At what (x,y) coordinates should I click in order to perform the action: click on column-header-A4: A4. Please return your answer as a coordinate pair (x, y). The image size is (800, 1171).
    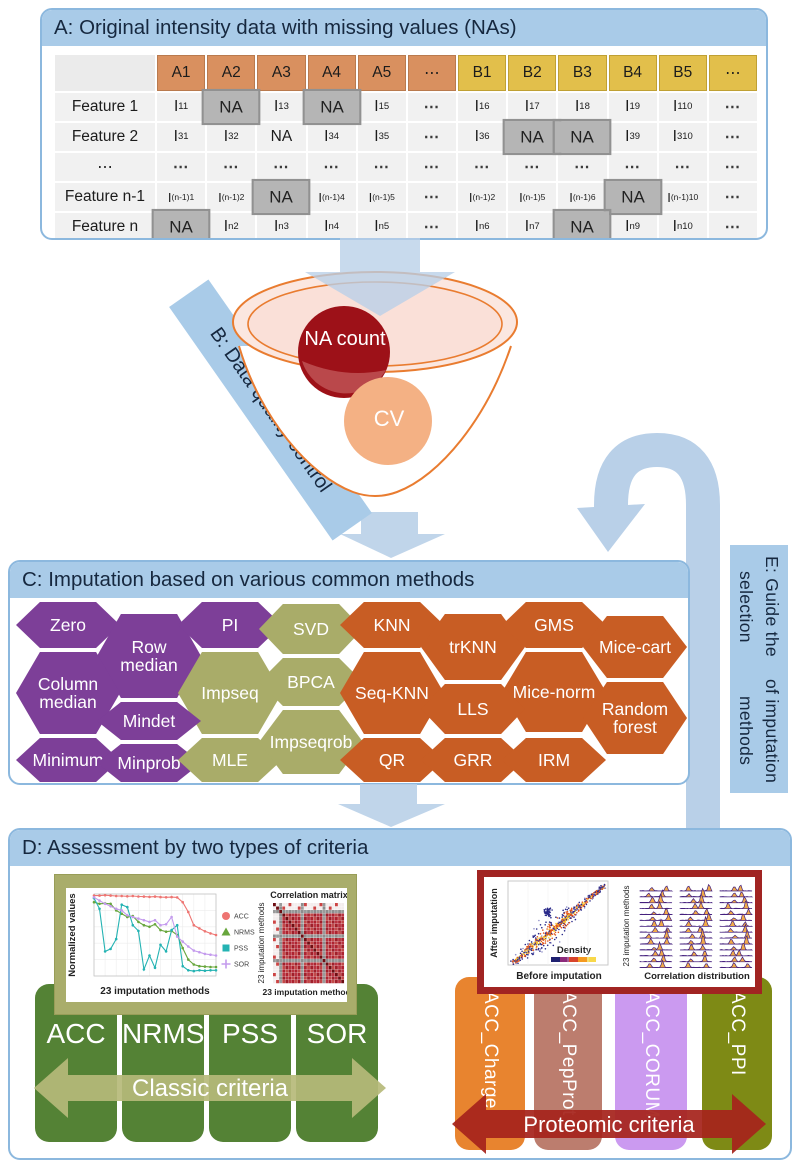
    Looking at the image, I should click on (331, 73).